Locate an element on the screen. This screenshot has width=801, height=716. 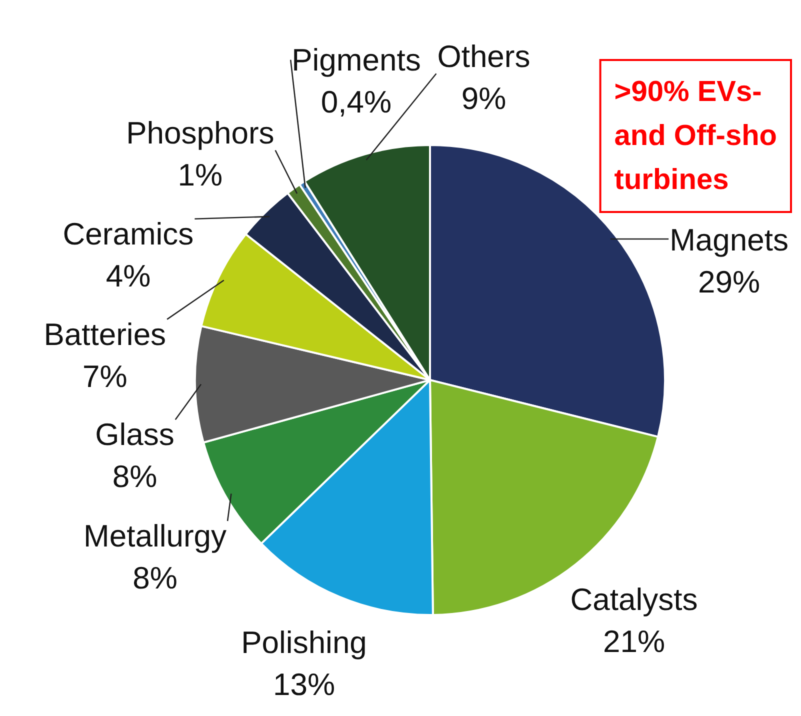
slice-label: Metallurgy is located at coordinates (156, 536).